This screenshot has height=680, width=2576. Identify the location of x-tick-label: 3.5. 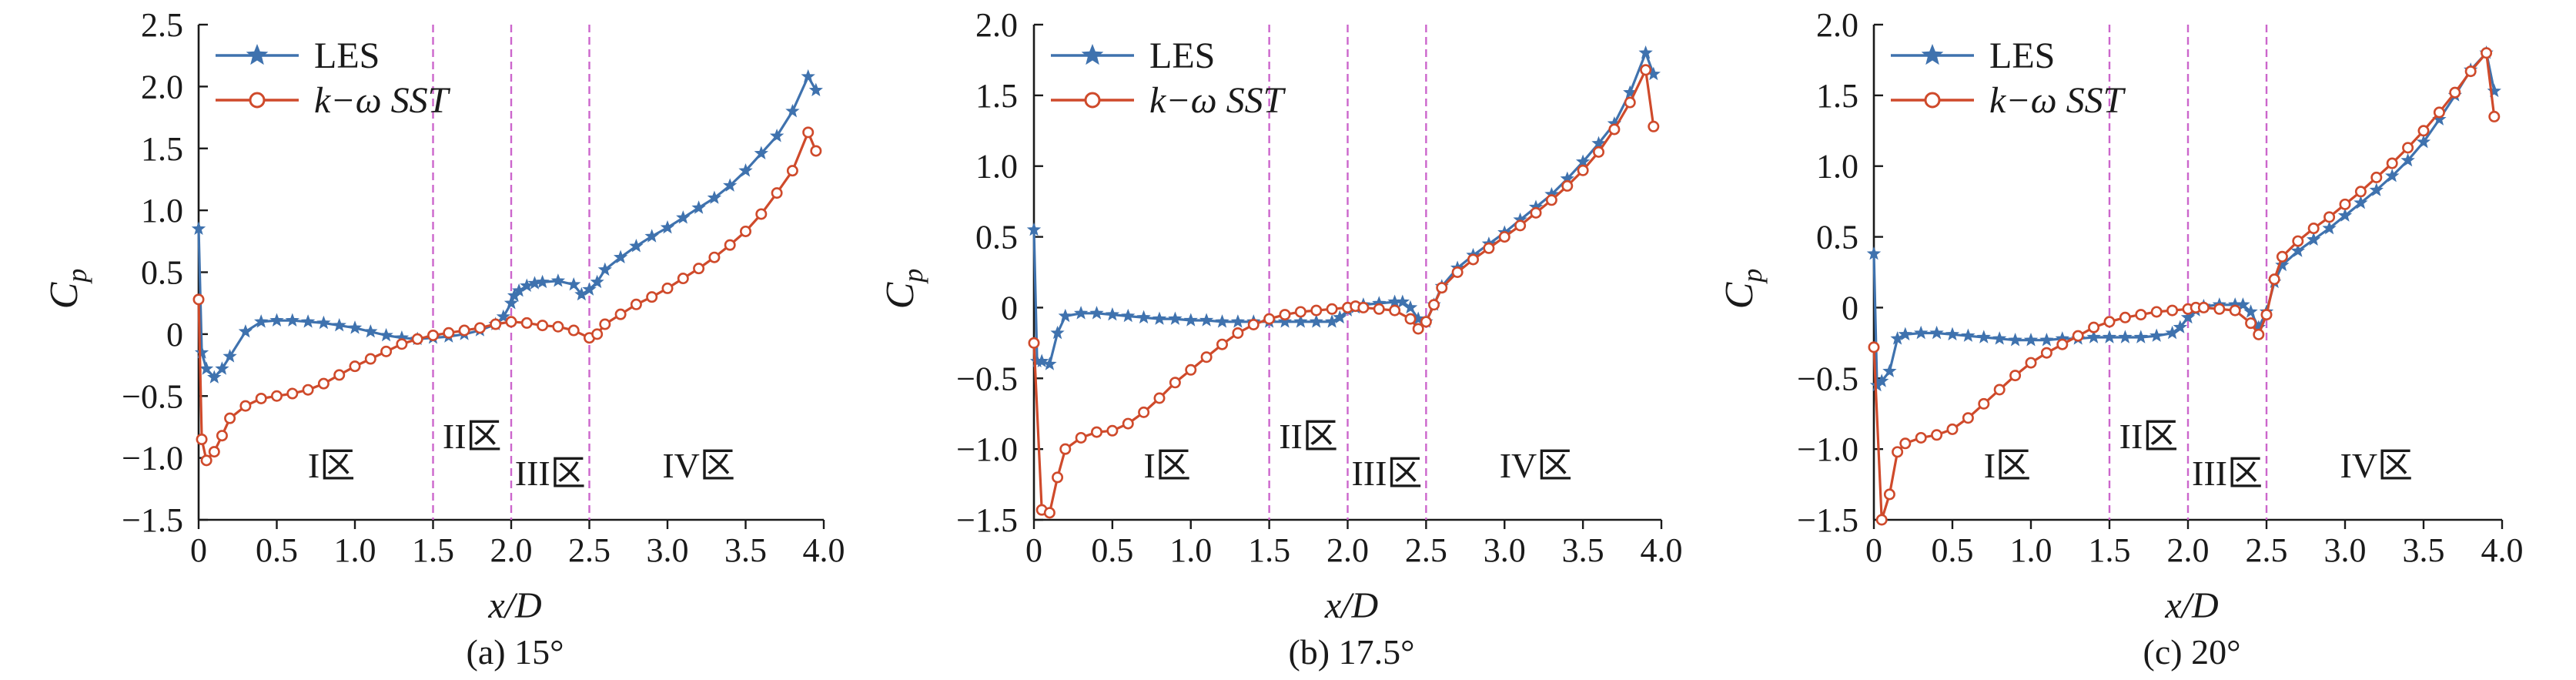
(746, 550).